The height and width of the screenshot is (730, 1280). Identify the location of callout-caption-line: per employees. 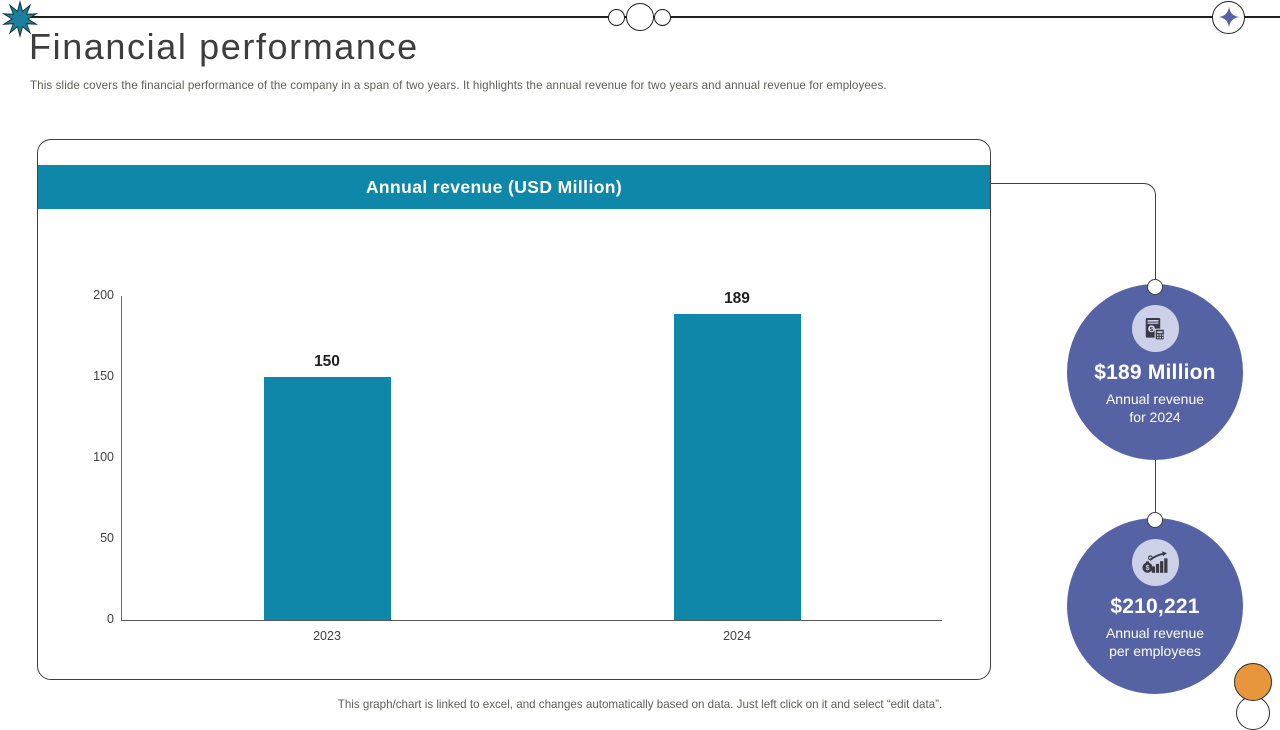
(1155, 651).